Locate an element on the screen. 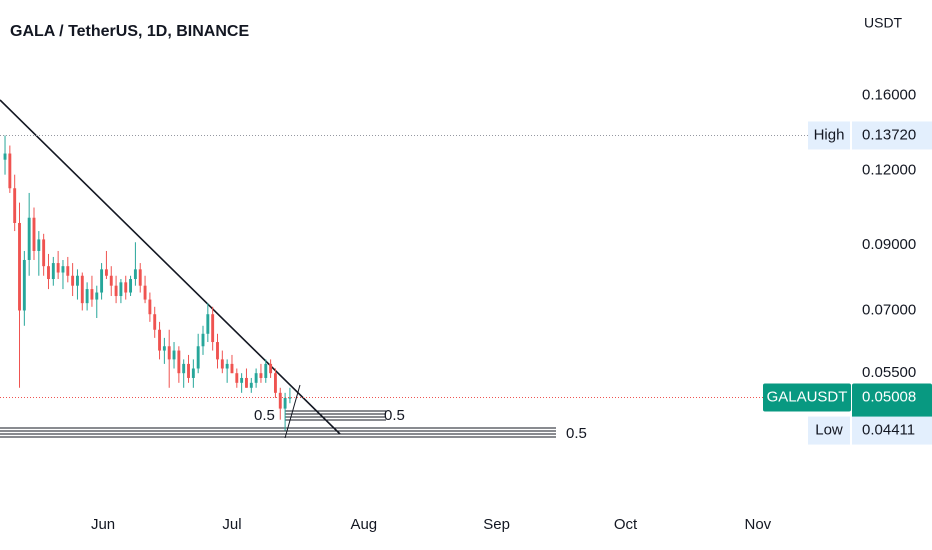 Image resolution: width=932 pixels, height=550 pixels. last-symbol-box is located at coordinates (807, 397).